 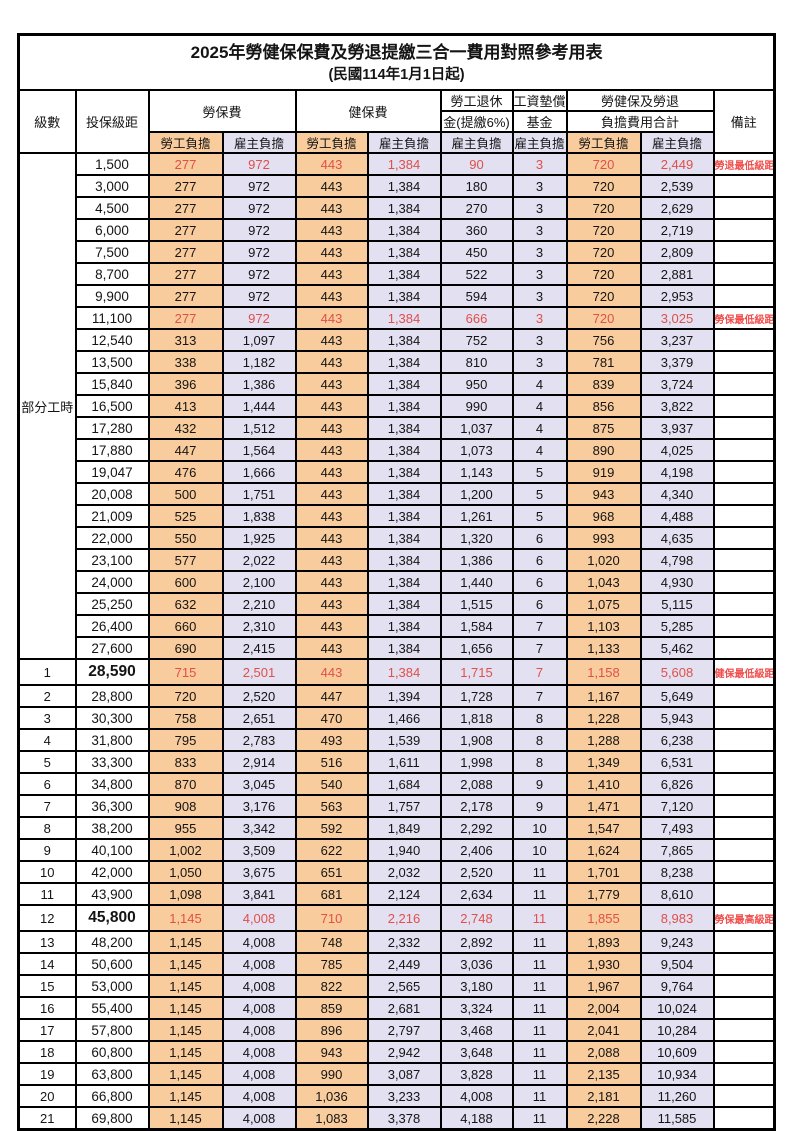 I want to click on value-cell: 1,440, so click(x=476, y=582).